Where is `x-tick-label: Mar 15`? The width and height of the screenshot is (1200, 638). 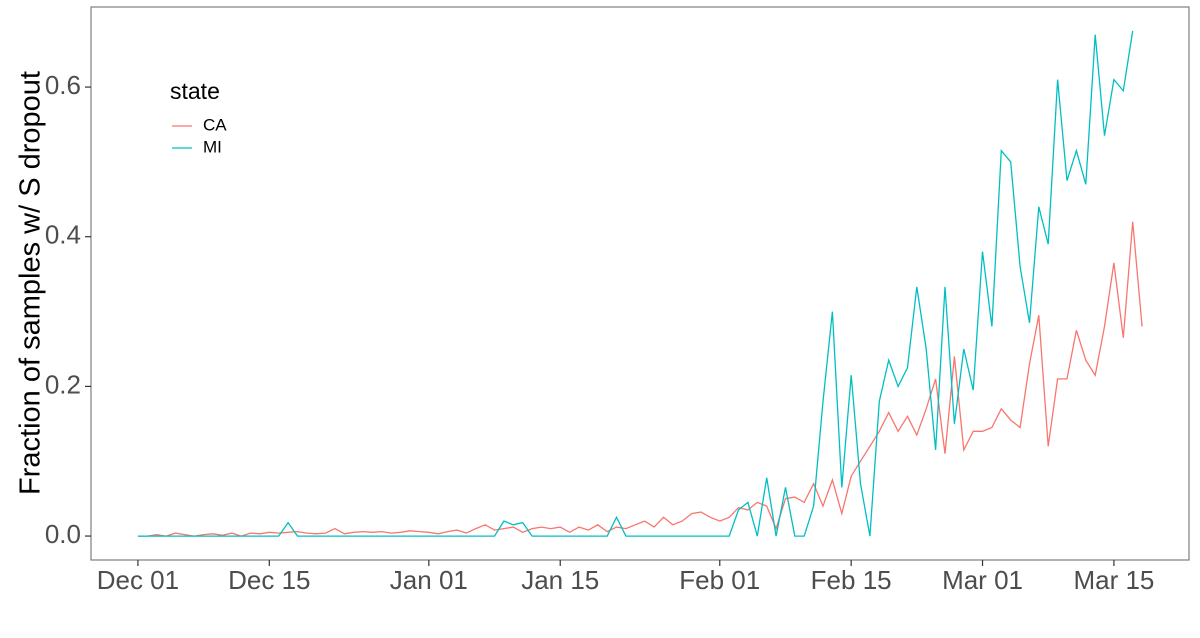
x-tick-label: Mar 15 is located at coordinates (1113, 580).